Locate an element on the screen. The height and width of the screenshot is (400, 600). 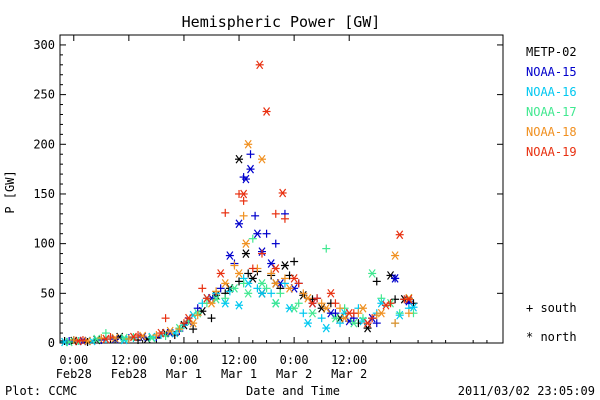
y-tick-label: 50 is located at coordinates (48, 293).